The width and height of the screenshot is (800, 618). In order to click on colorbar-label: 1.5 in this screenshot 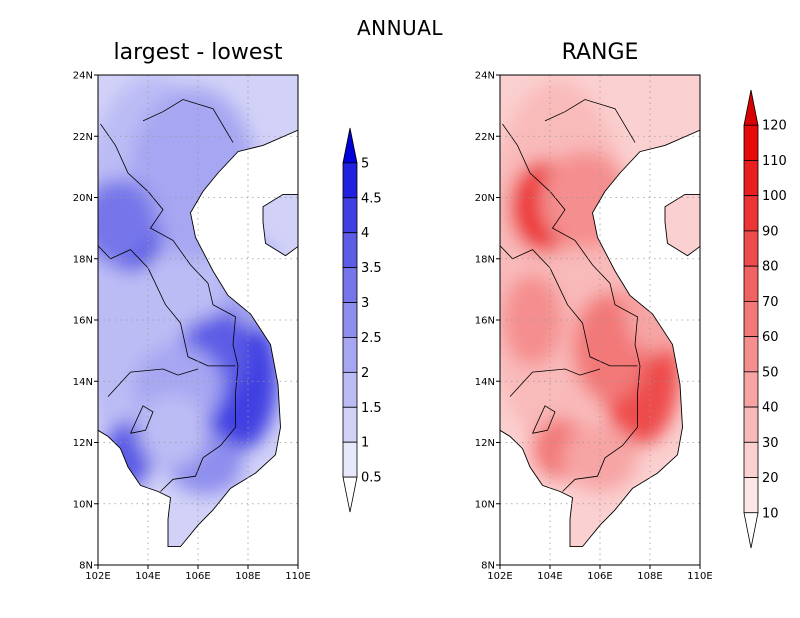, I will do `click(371, 408)`.